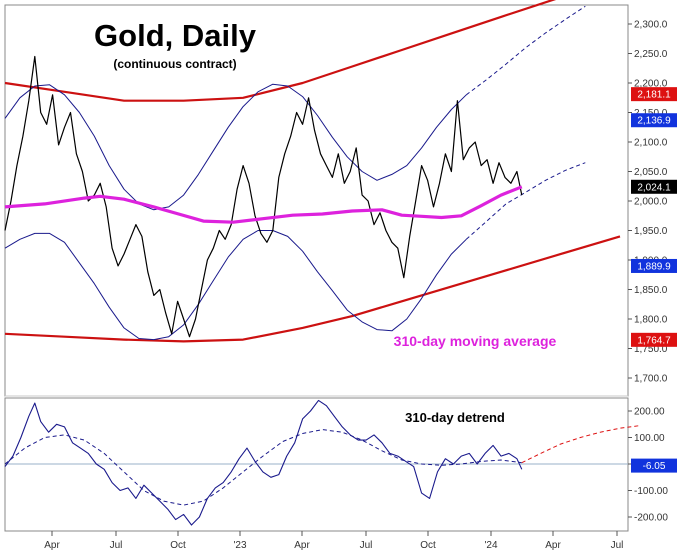 This screenshot has height=560, width=683. What do you see at coordinates (651, 172) in the screenshot?
I see `price-tick-label-5: 2,050.0` at bounding box center [651, 172].